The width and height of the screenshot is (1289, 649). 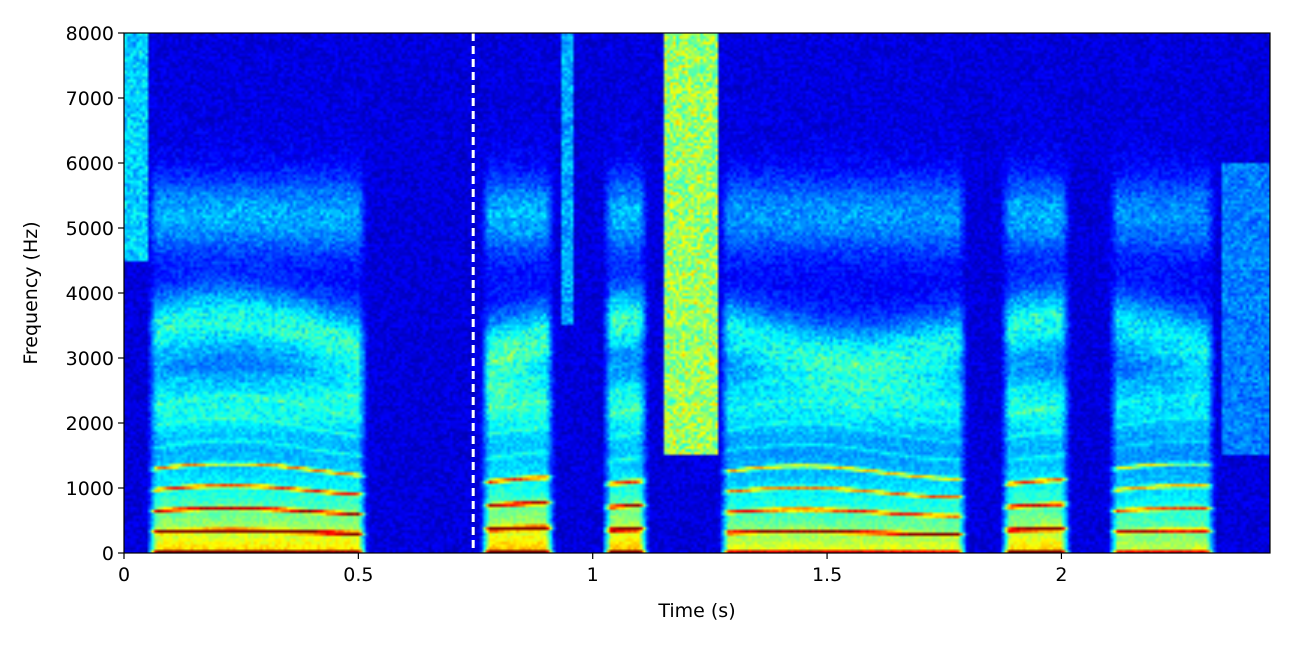 What do you see at coordinates (1061, 575) in the screenshot?
I see `x-tick-label: 2` at bounding box center [1061, 575].